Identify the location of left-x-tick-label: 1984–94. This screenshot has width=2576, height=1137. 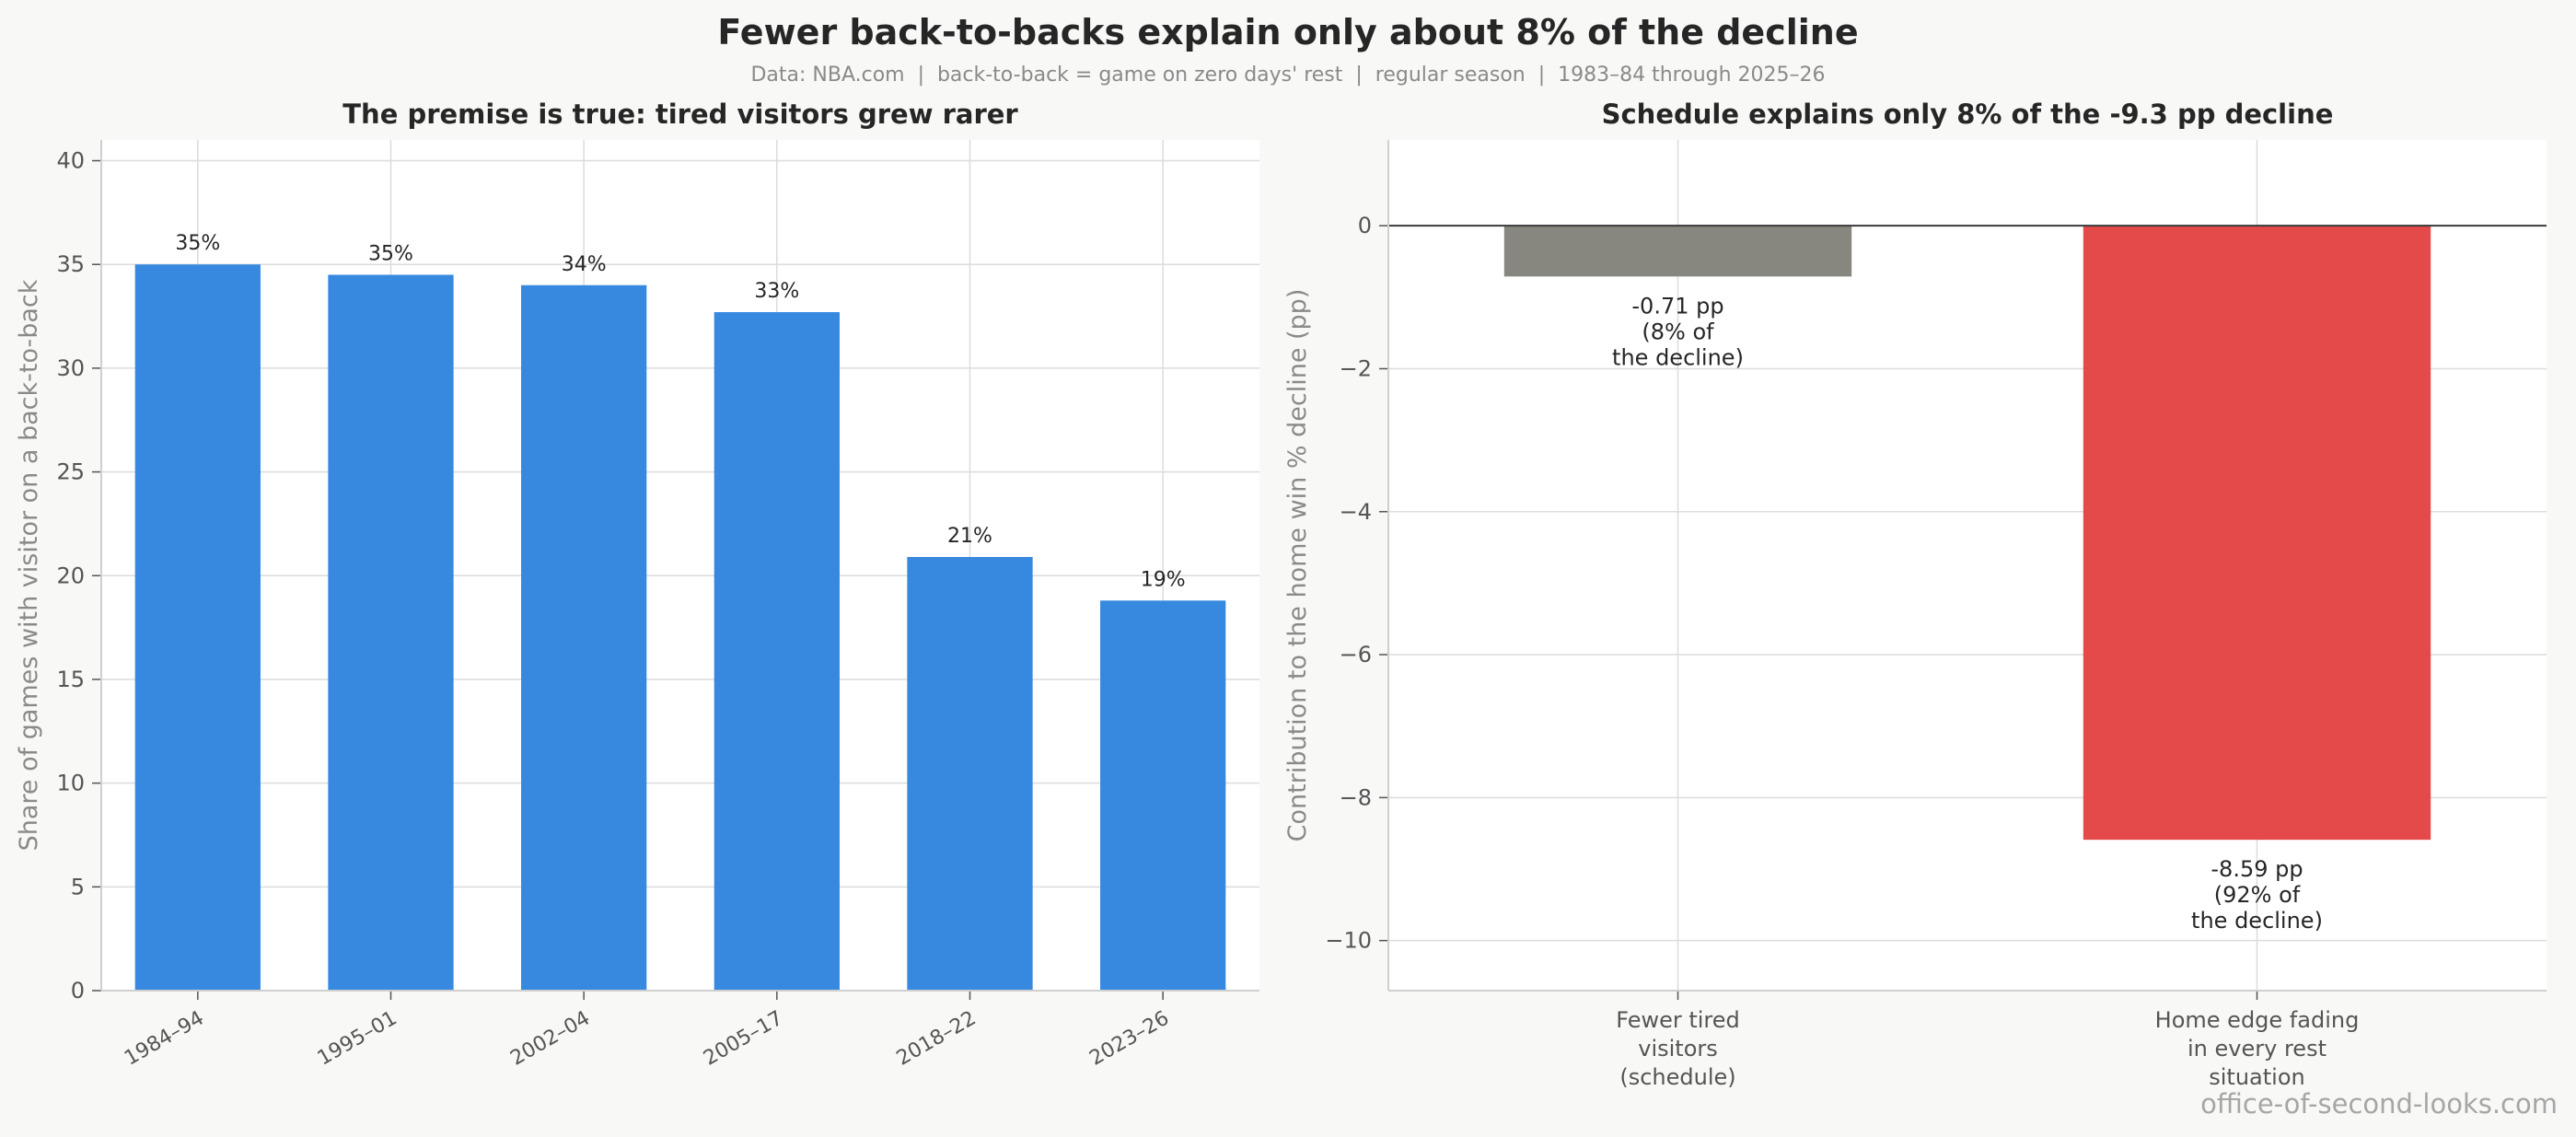
(164, 1039).